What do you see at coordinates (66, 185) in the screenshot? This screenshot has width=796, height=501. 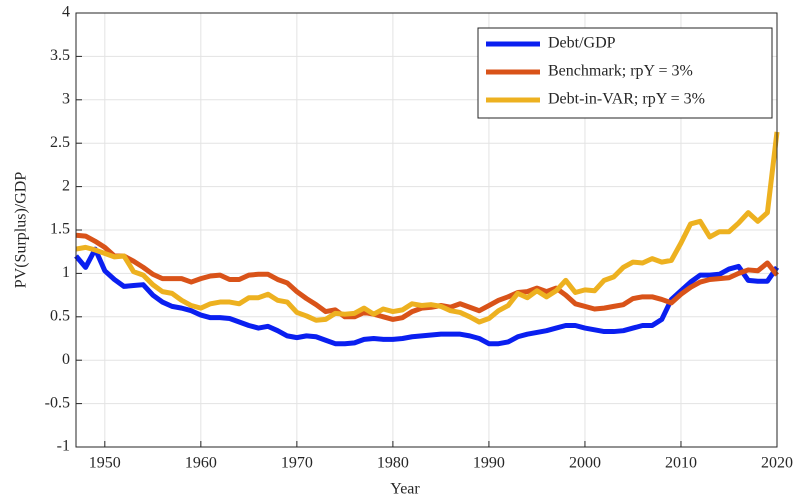 I see `y-tick-label: 2` at bounding box center [66, 185].